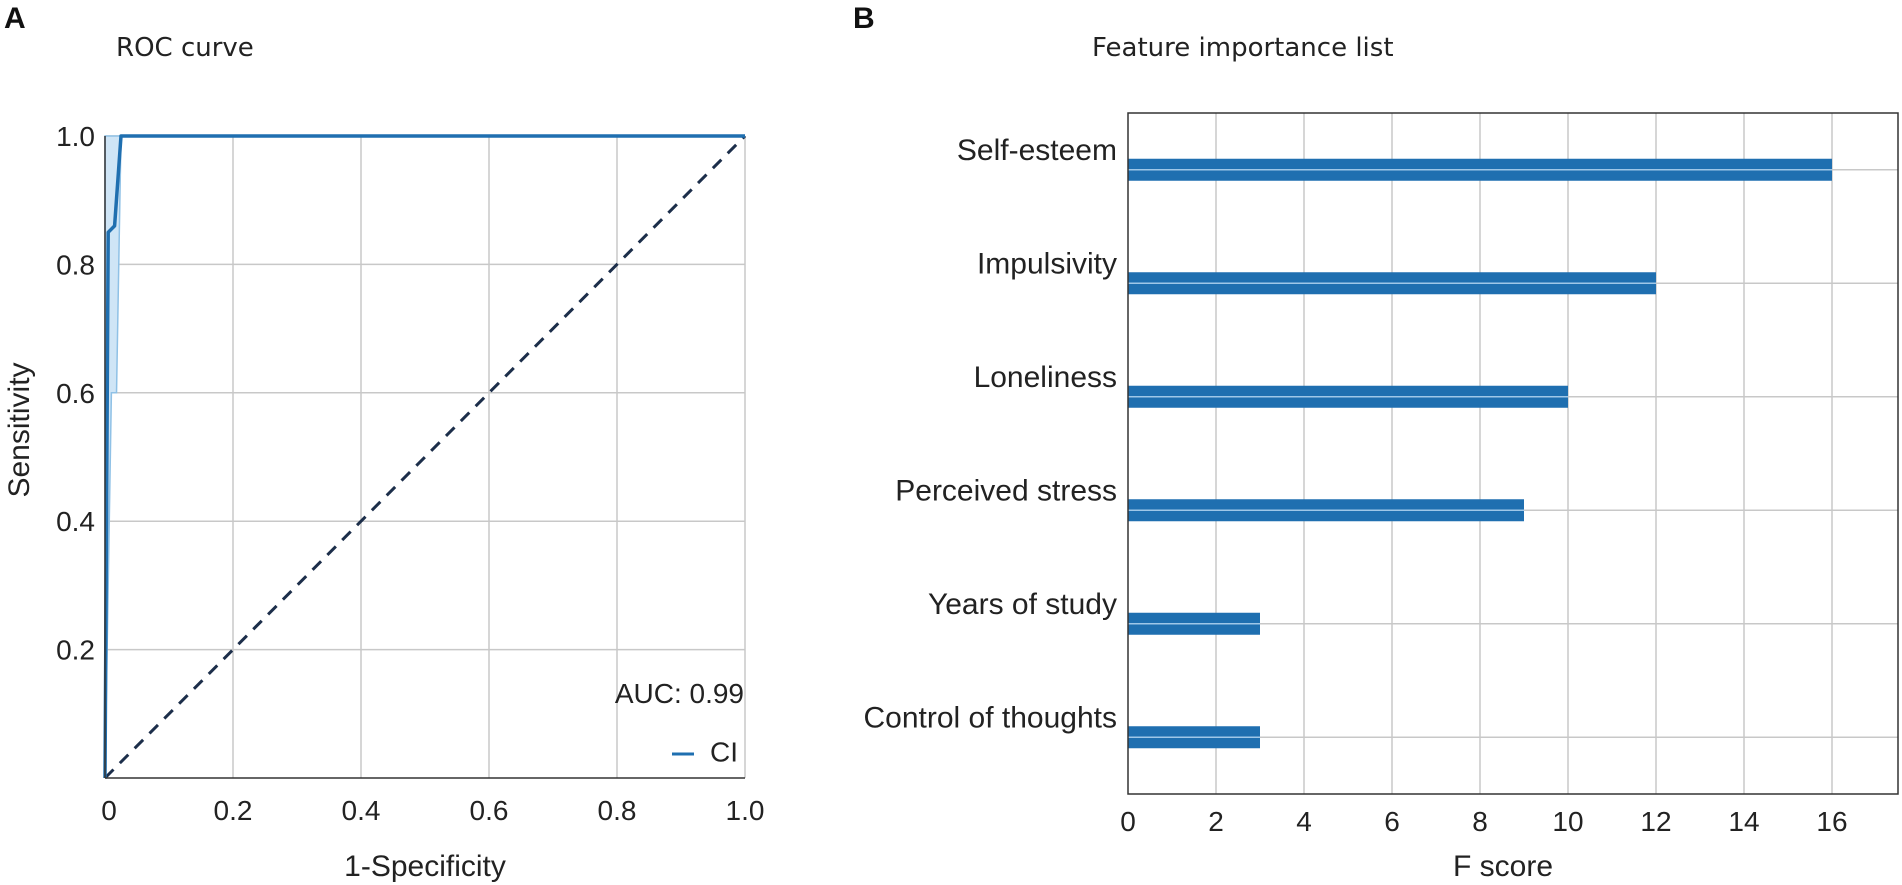 Image resolution: width=1902 pixels, height=885 pixels. Describe the element at coordinates (1655, 821) in the screenshot. I see `feature-x-tick-label: 12` at that location.